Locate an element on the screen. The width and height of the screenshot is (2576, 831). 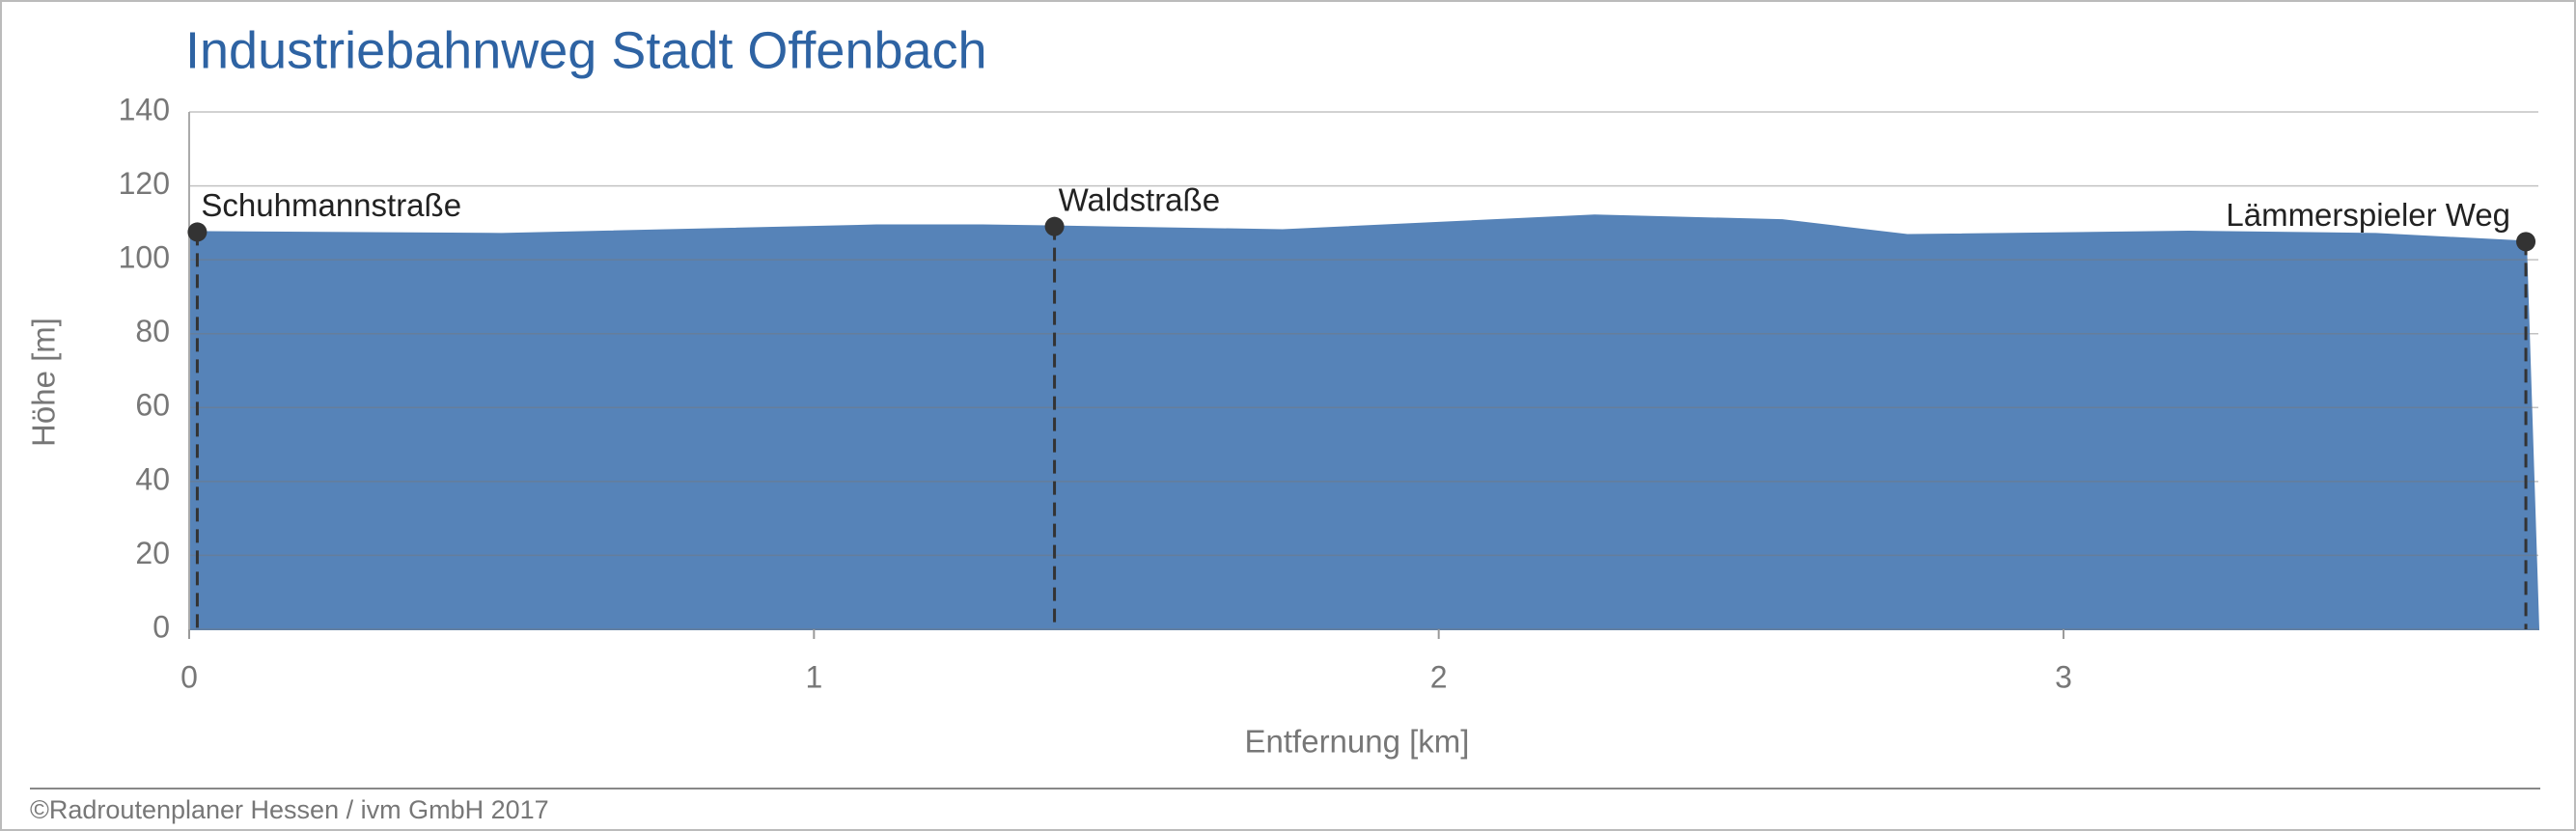
waypoint-label: Lämmerspieler Weg is located at coordinates (2368, 215).